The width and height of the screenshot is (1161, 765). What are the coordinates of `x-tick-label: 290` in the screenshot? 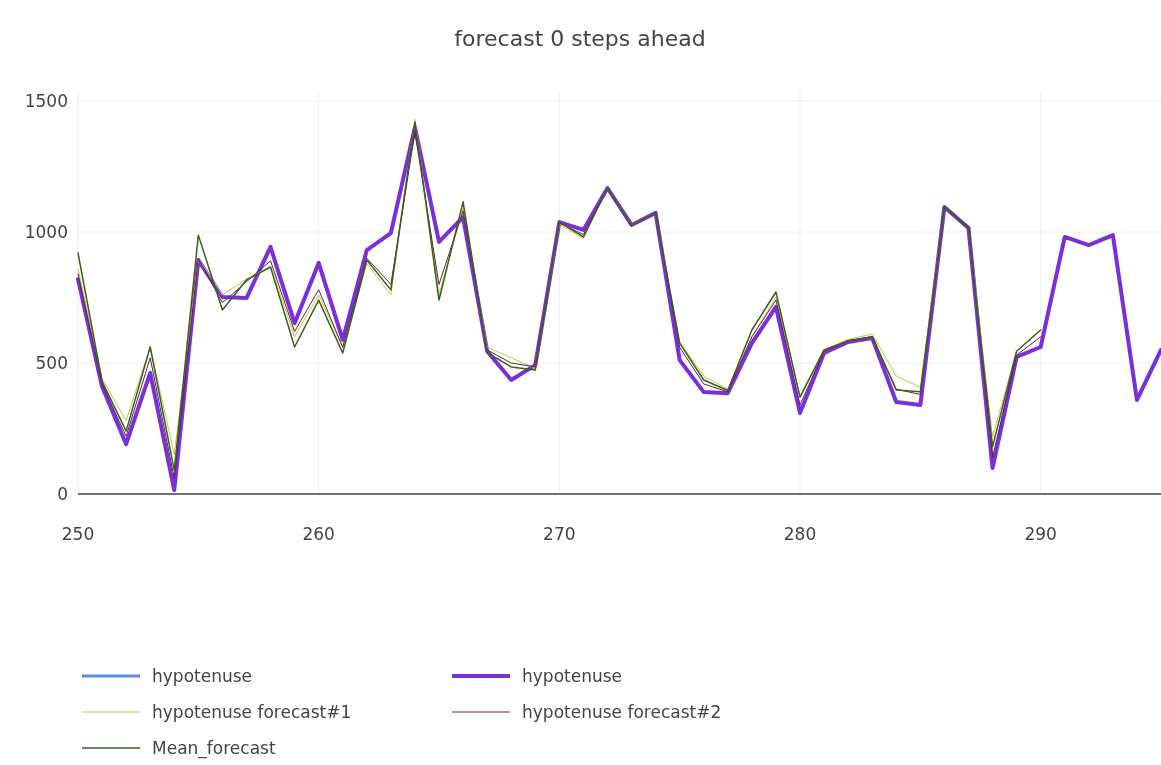 It's located at (1040, 534).